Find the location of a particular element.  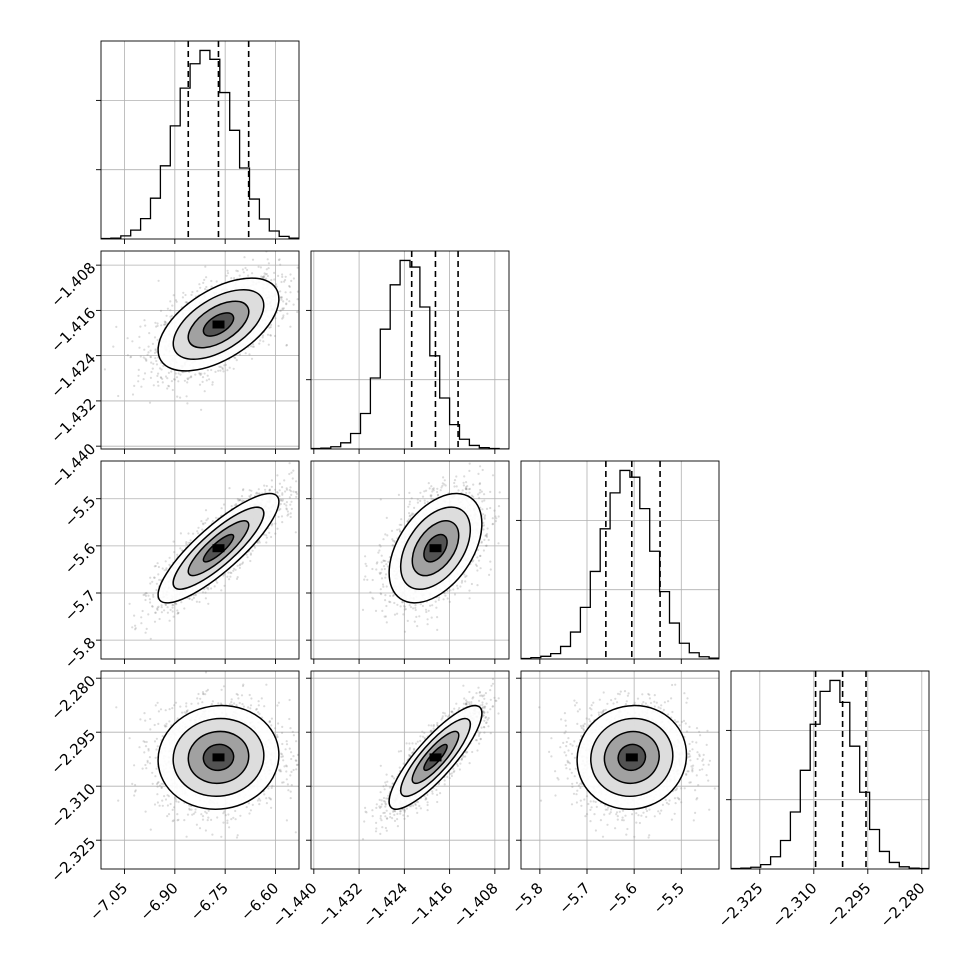

panel-p3-p1: −5.8−5.7−5.6−5.5 is located at coordinates (181, 566).